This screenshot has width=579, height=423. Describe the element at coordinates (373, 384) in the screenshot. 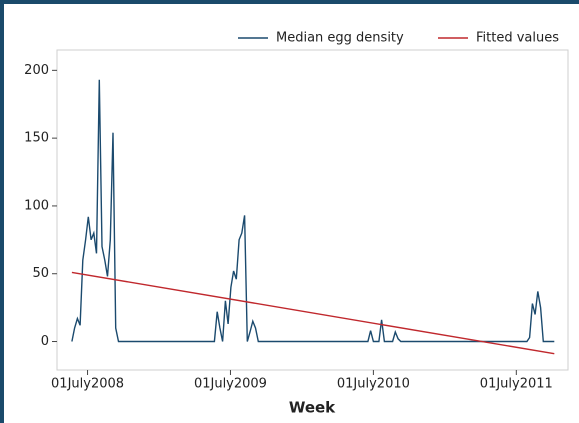

I see `x-tick-label: 01July2010` at that location.